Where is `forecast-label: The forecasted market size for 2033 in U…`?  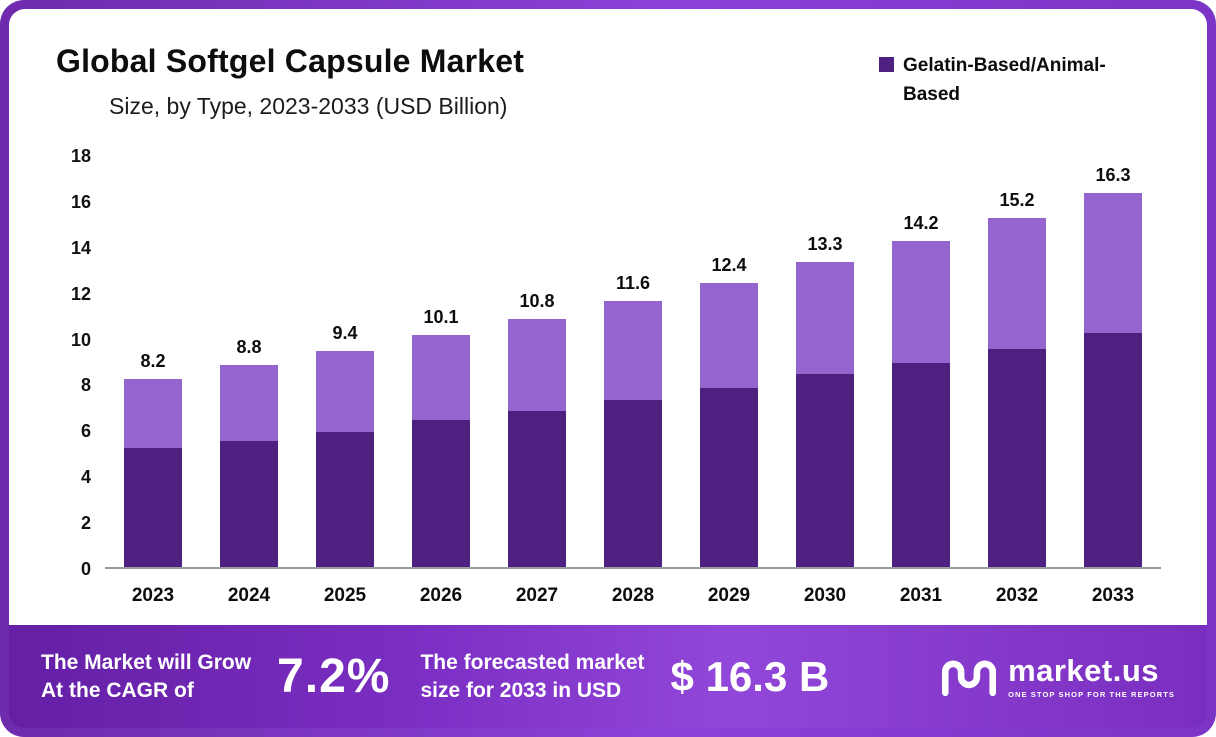 forecast-label: The forecasted market size for 2033 in U… is located at coordinates (532, 676).